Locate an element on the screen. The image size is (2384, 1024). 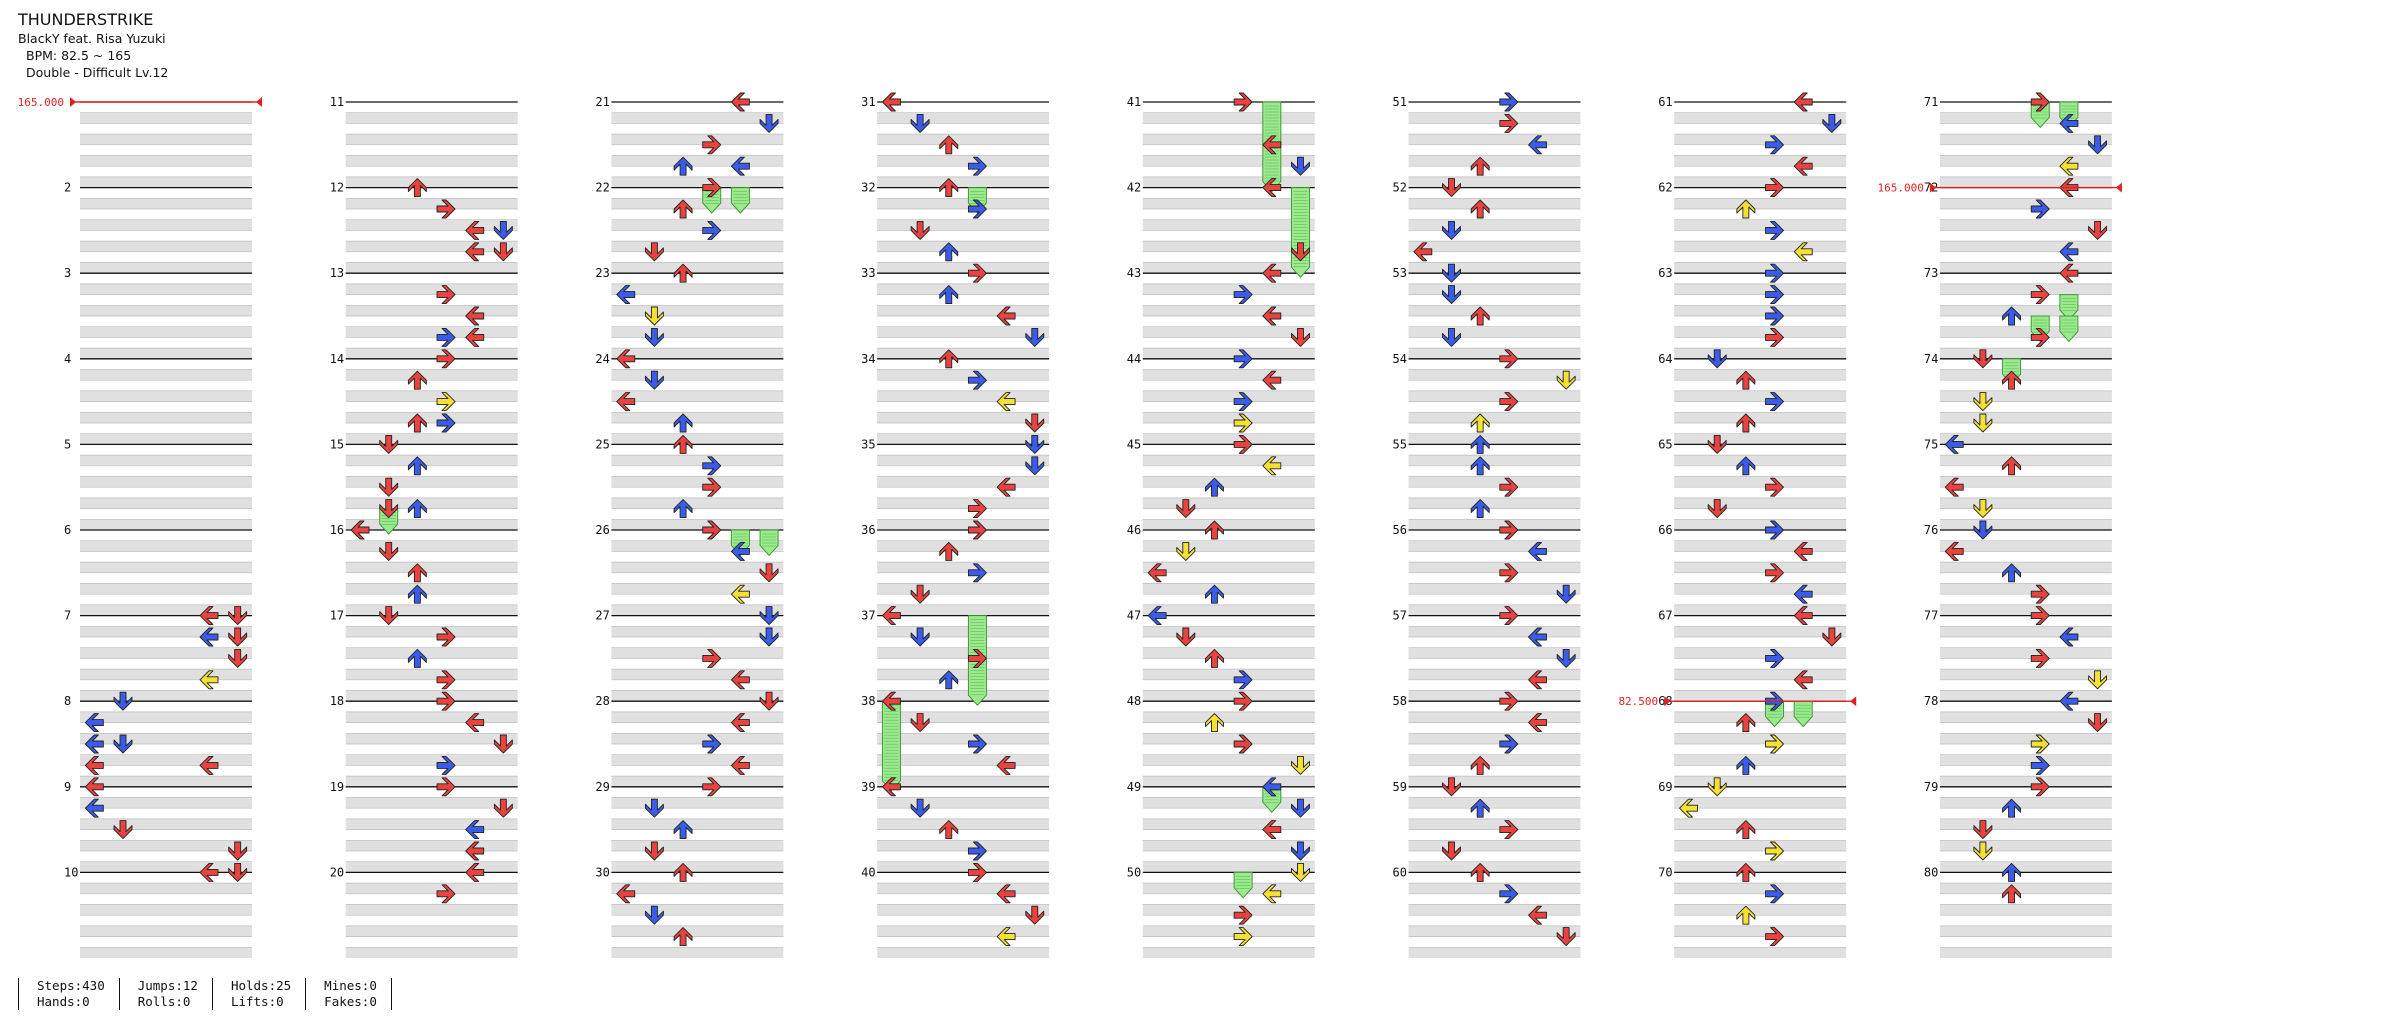
measure-number: 57 is located at coordinates (1400, 616).